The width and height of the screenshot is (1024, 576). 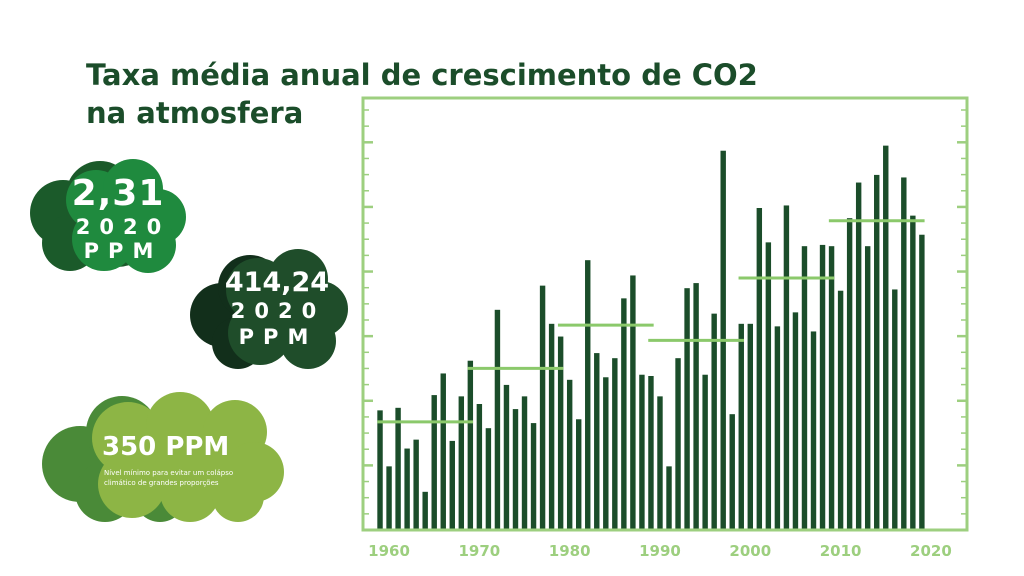 I want to click on bar-1986, so click(x=624, y=414).